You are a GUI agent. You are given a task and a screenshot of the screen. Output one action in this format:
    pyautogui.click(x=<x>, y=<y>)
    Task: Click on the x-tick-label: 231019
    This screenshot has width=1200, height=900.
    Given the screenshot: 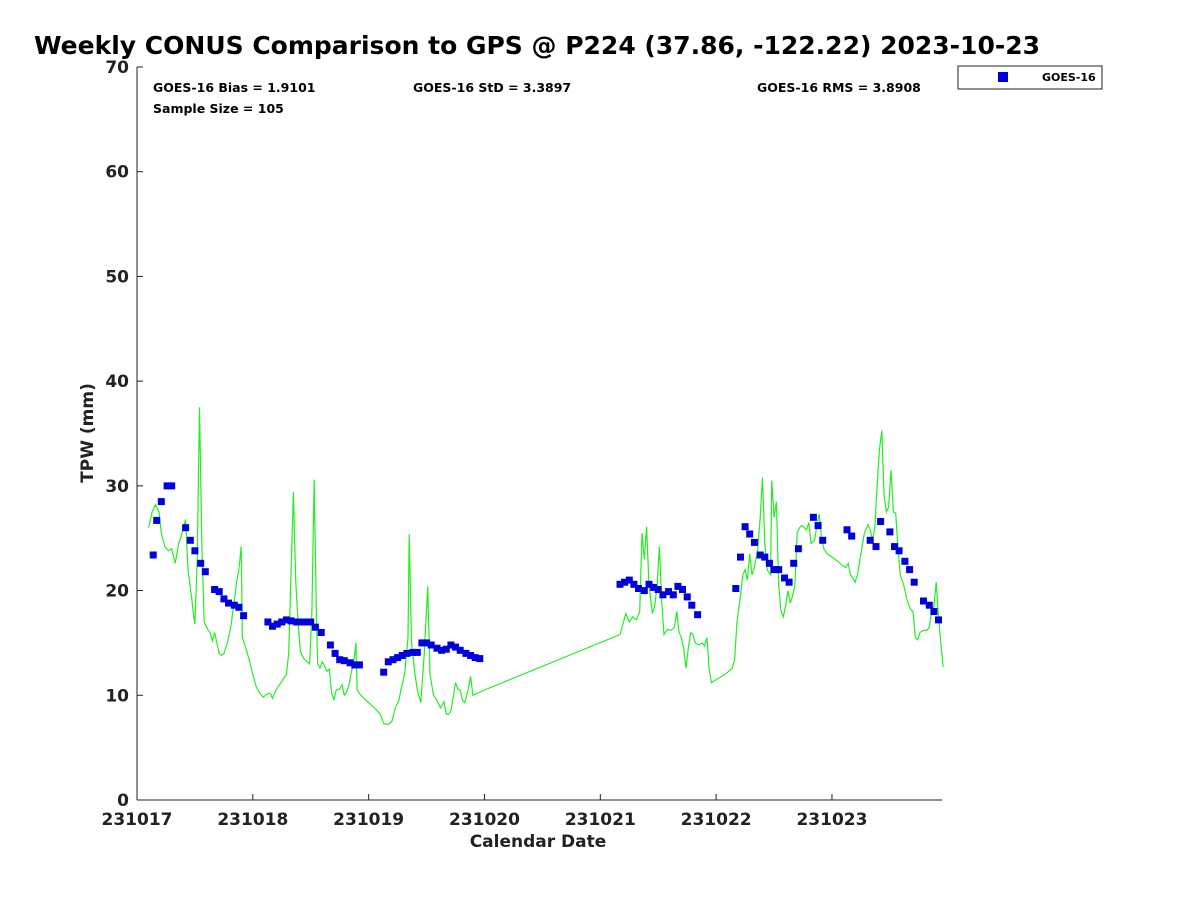 What is the action you would take?
    pyautogui.click(x=368, y=820)
    